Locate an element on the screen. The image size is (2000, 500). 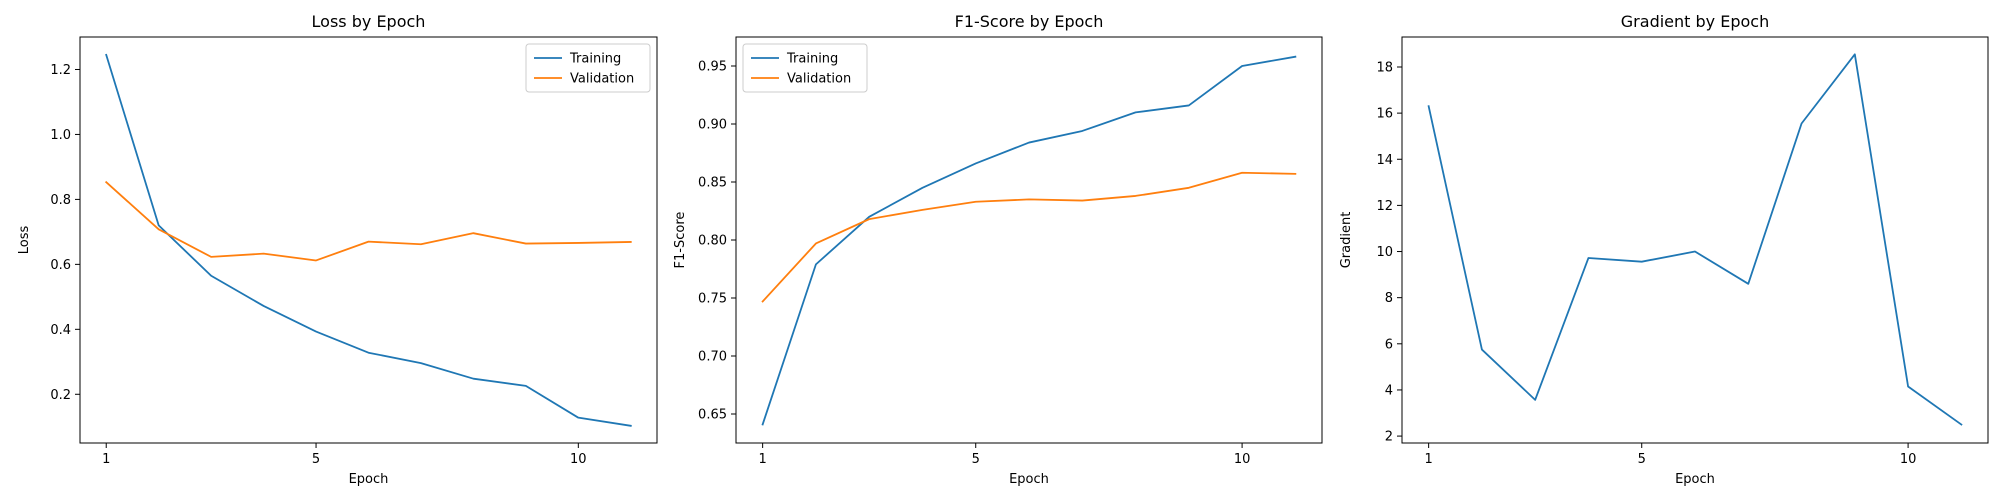
chart-1-legend-box is located at coordinates (588, 68).